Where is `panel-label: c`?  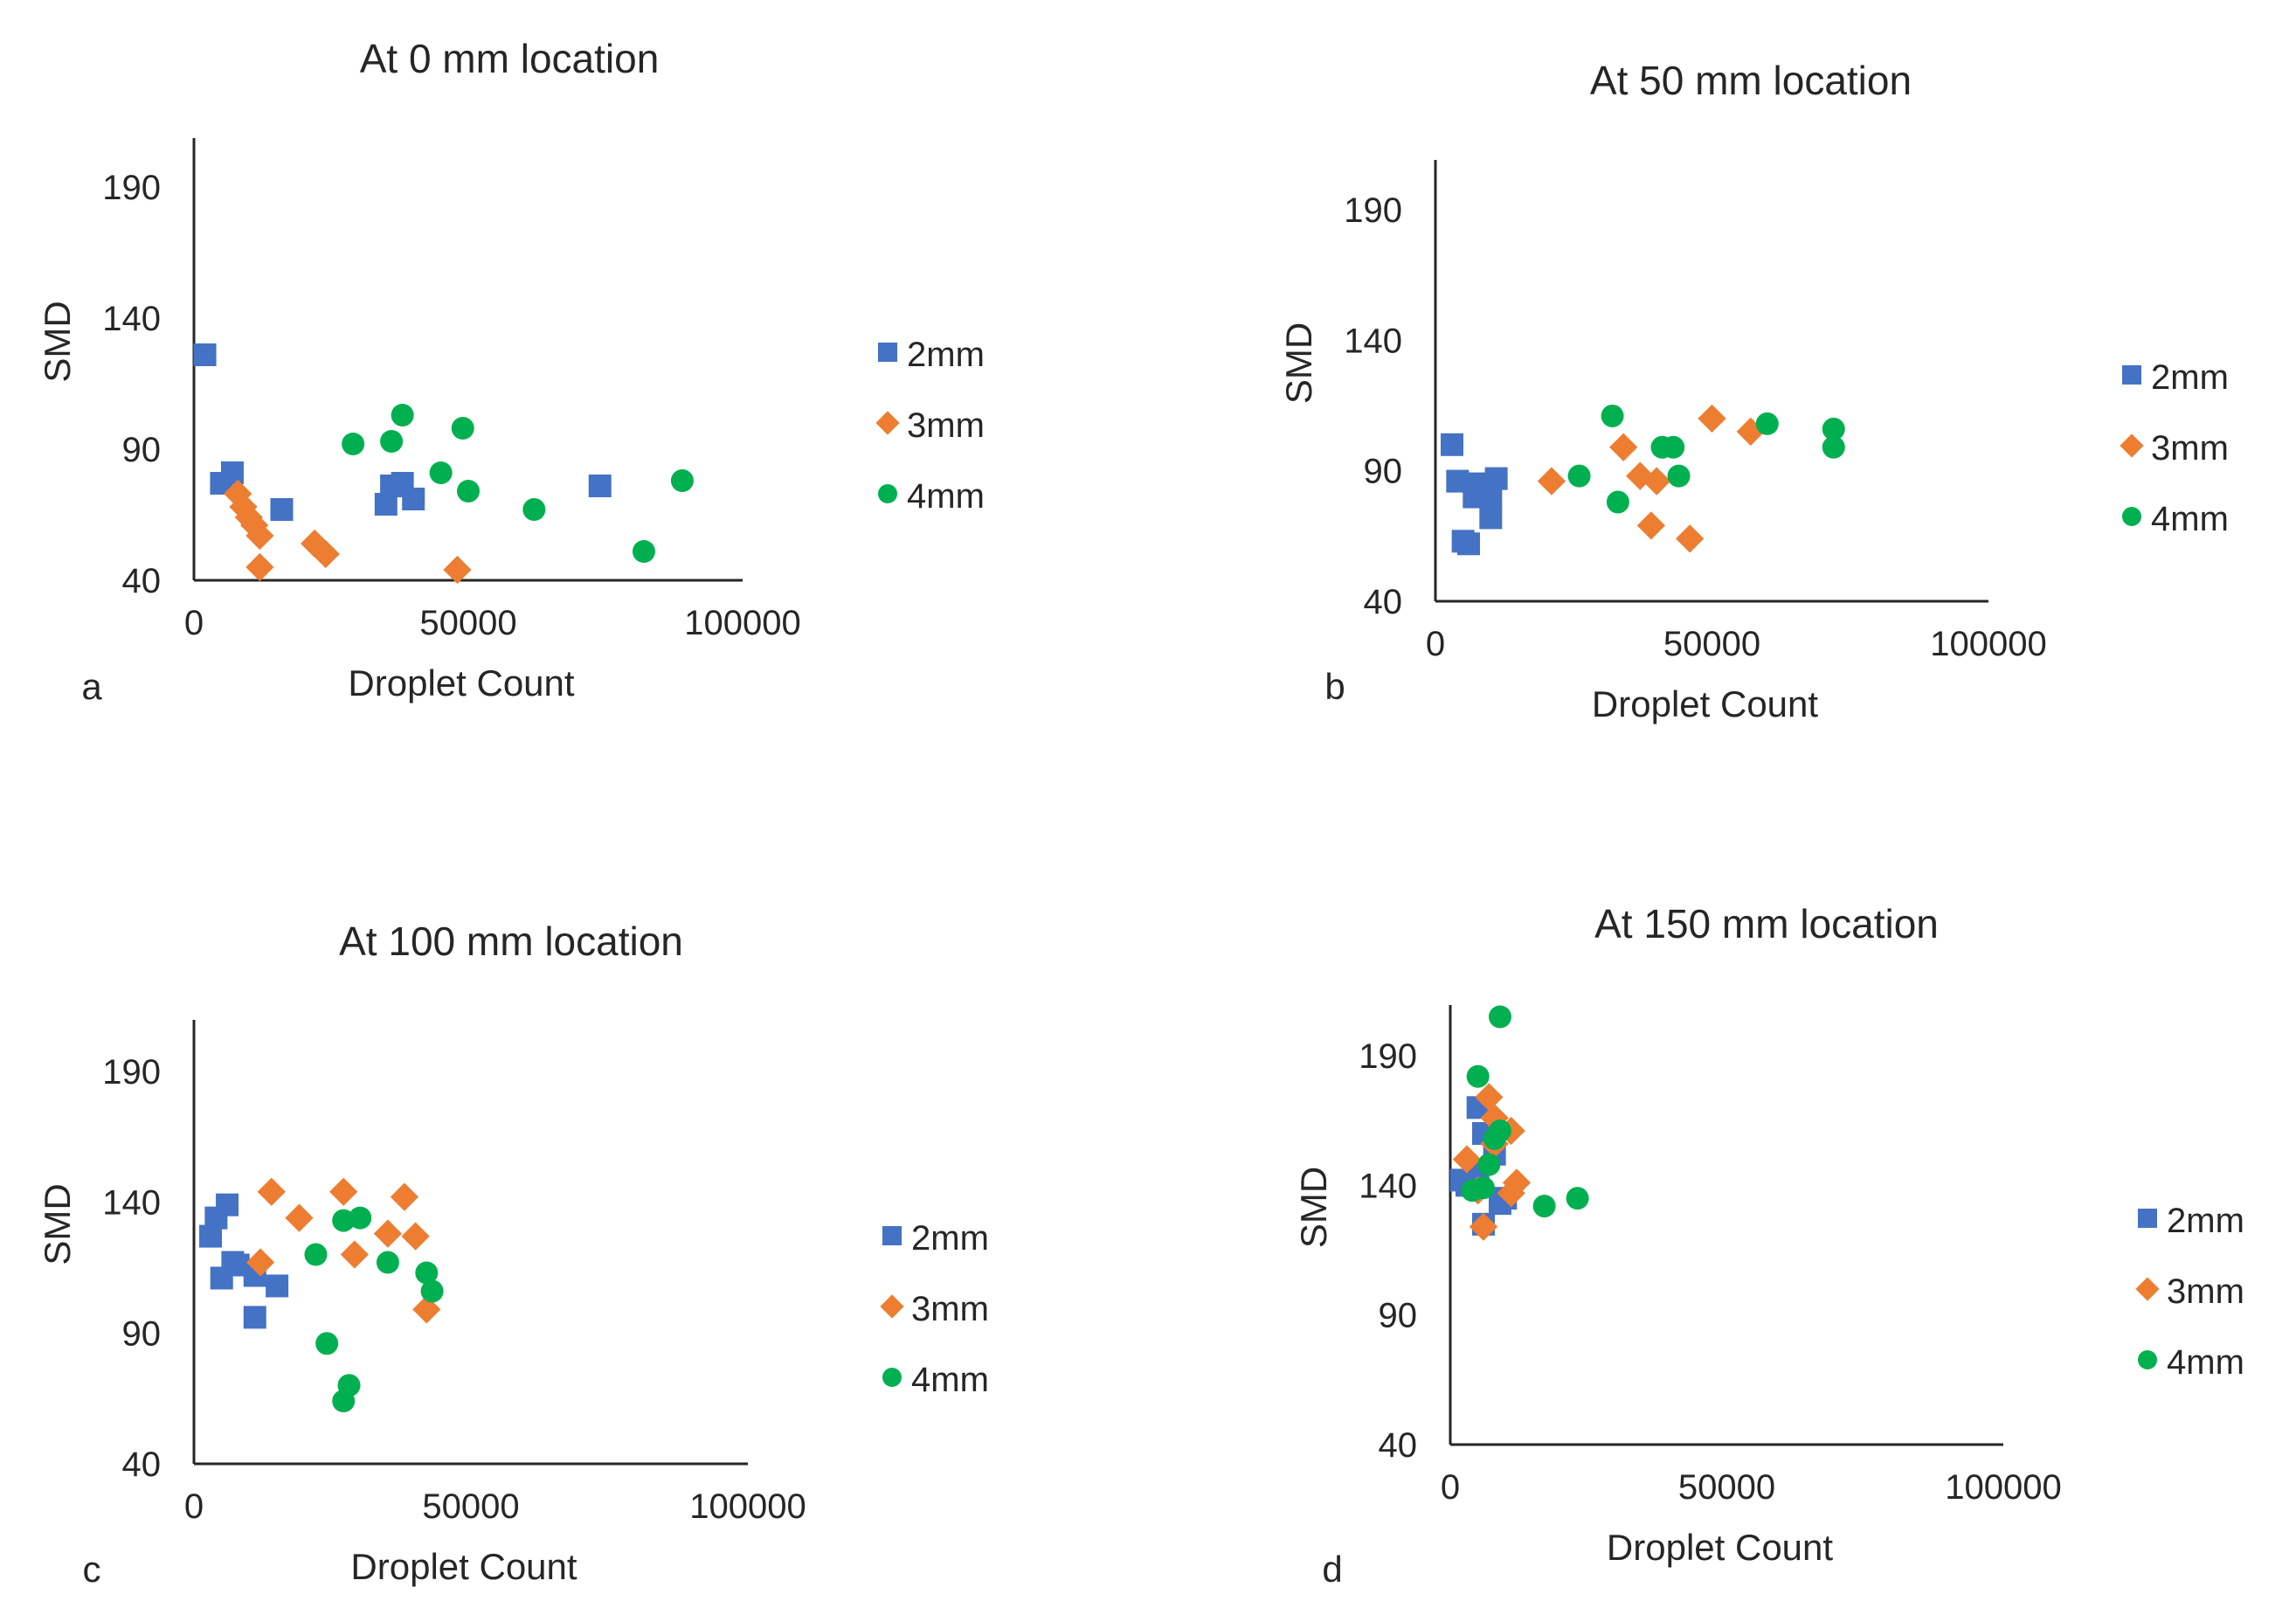
panel-label: c is located at coordinates (92, 1569).